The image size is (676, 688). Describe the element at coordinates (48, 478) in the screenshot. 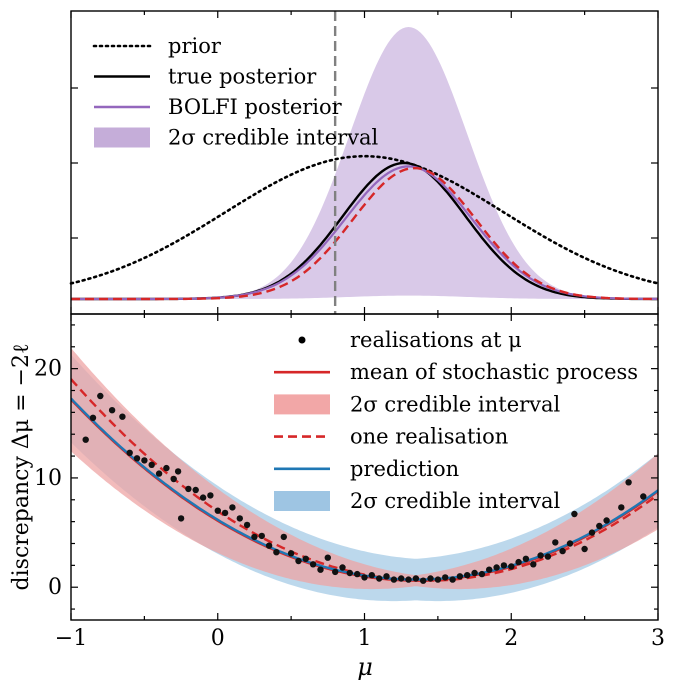

I see `y-tick-label: 10` at that location.